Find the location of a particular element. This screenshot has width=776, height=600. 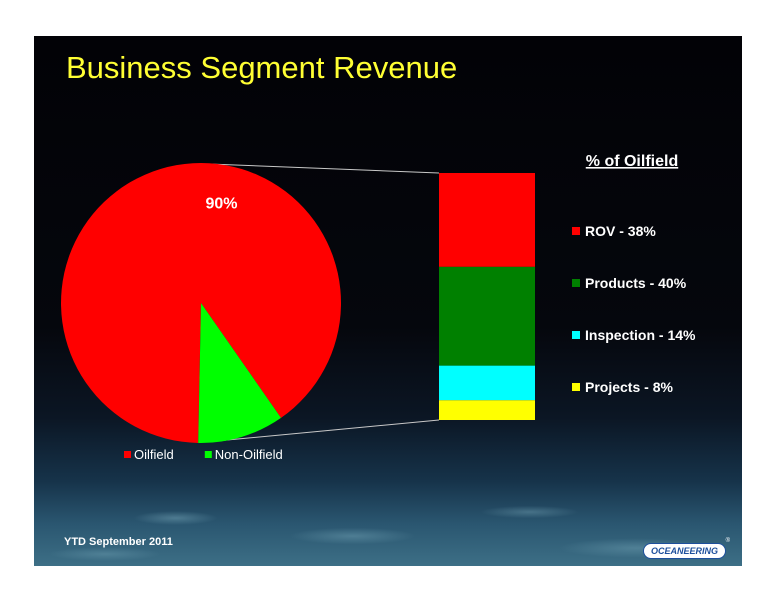

bar-legend-swatch-inspection is located at coordinates (576, 335).